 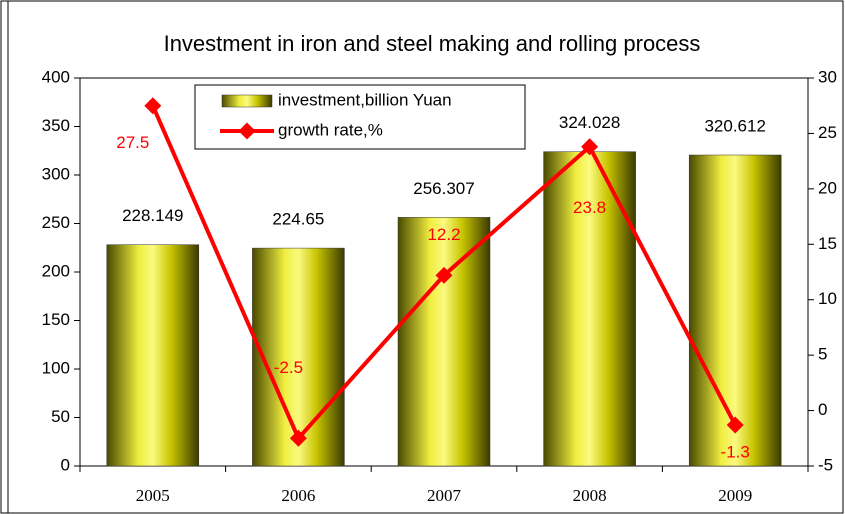 I want to click on y-tick-label: 50, so click(x=60, y=416).